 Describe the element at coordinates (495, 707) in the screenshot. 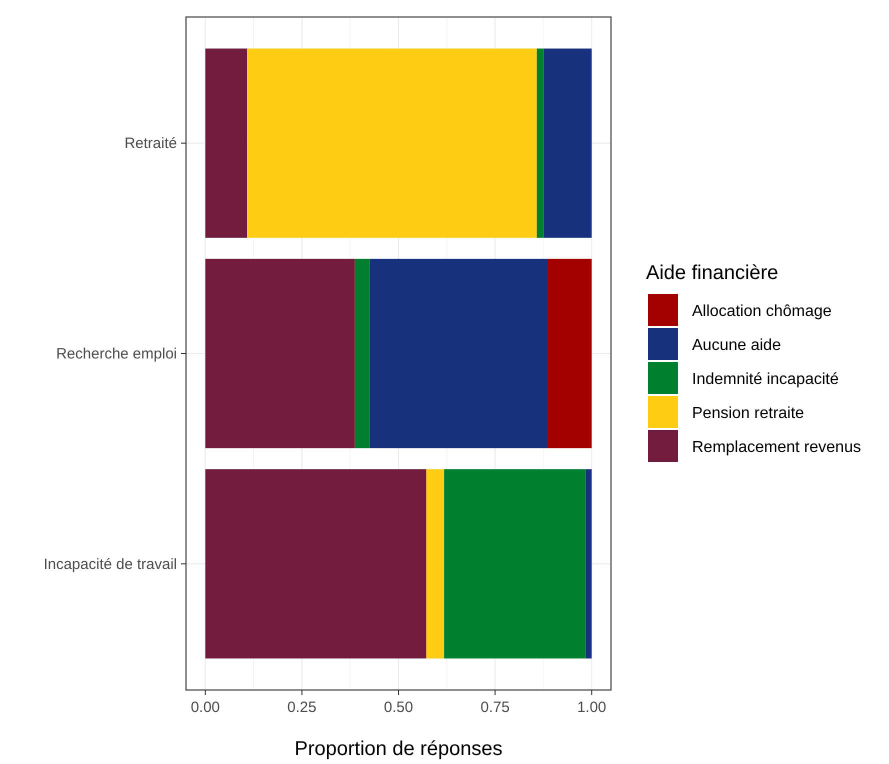

I see `x-tick-label: 0.75` at that location.